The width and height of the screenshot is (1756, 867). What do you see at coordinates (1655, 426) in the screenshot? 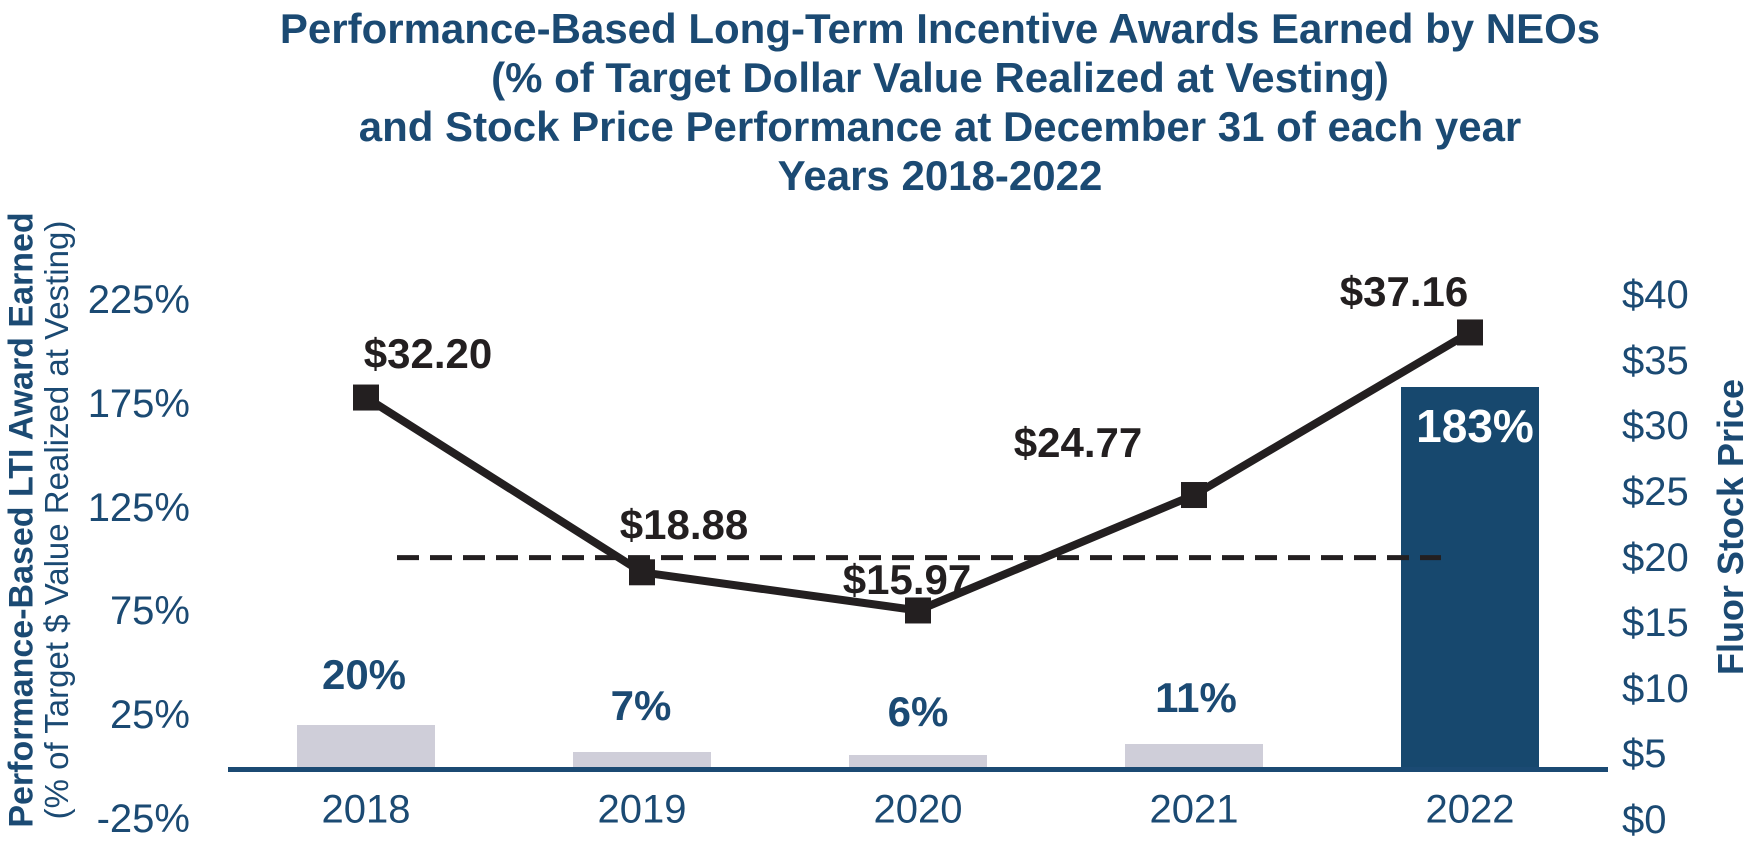
I see `right-tick-30: $30` at bounding box center [1655, 426].